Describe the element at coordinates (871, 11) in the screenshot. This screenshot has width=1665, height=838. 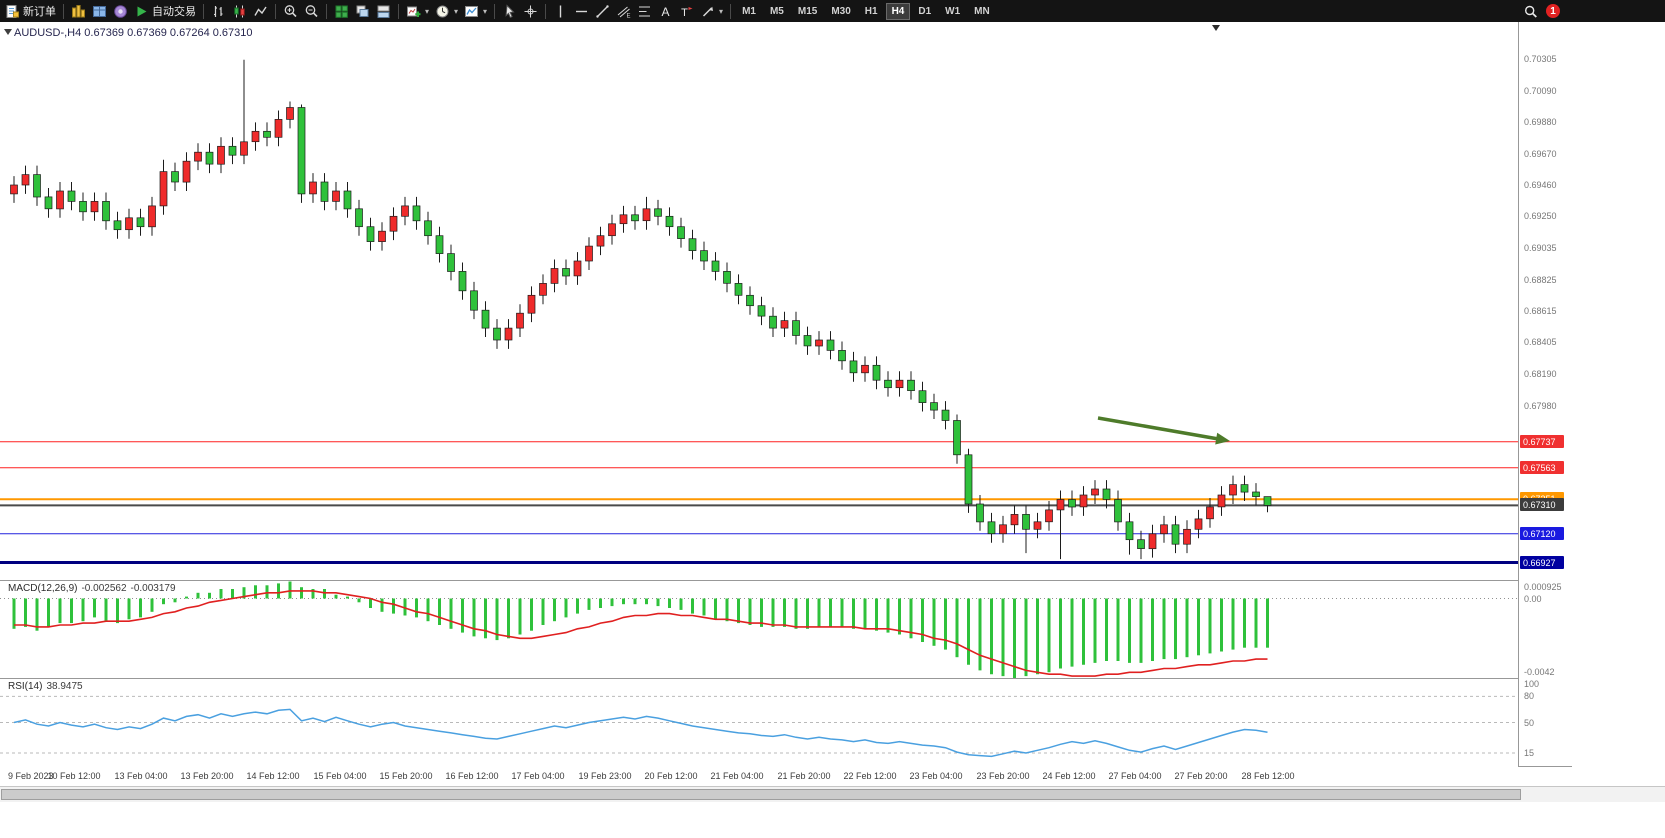
I see `timeframe-h1: H1` at that location.